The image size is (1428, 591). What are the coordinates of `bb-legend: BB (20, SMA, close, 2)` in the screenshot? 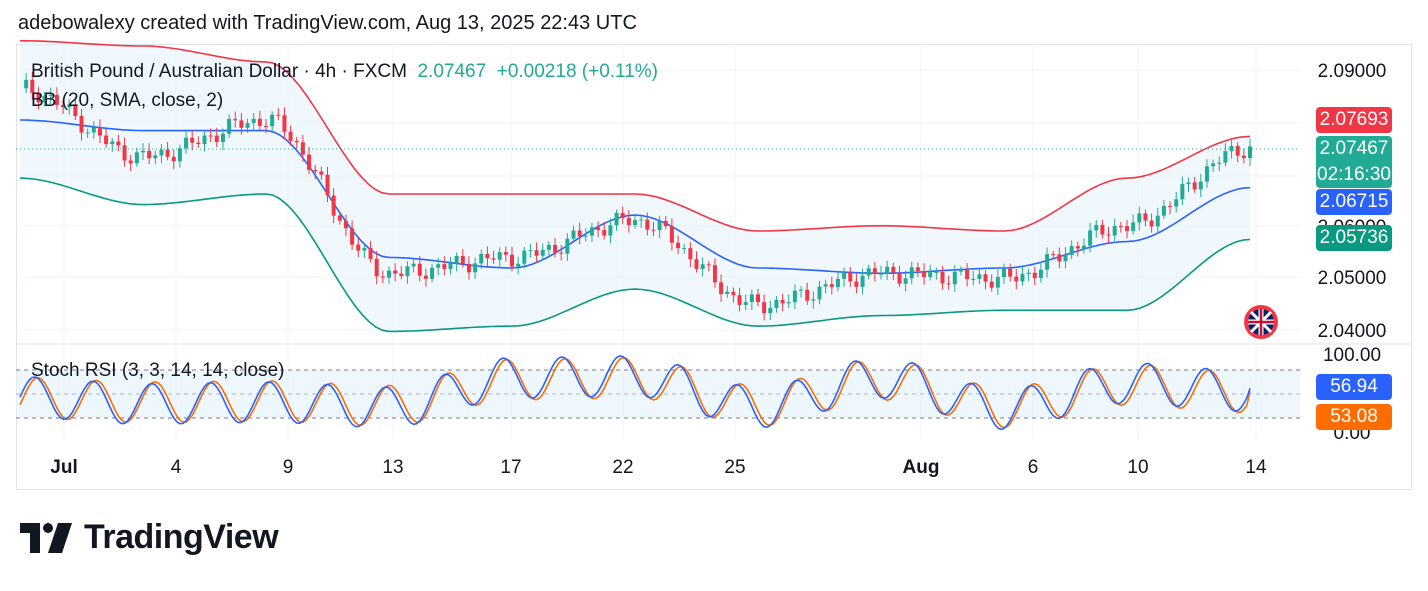 It's located at (127, 100).